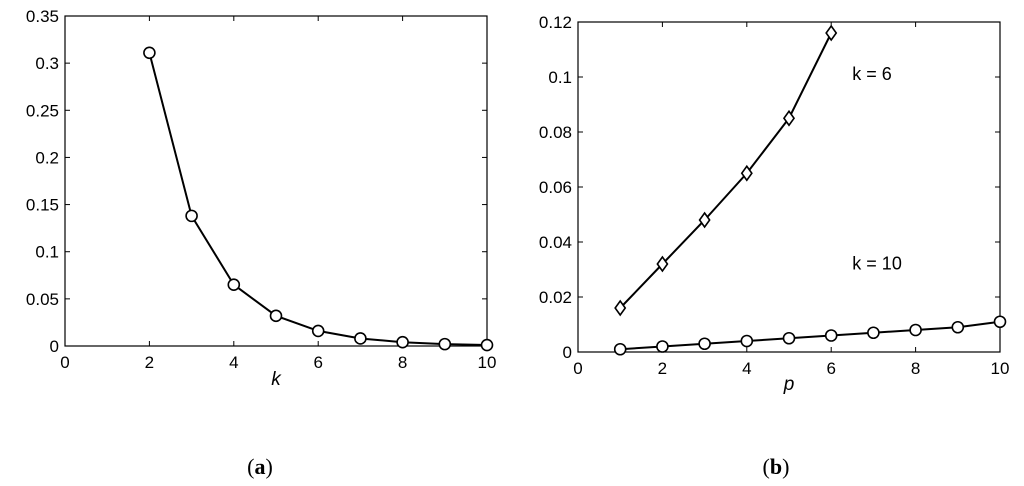  Describe the element at coordinates (555, 187) in the screenshot. I see `y-tick-label: 0.06` at that location.